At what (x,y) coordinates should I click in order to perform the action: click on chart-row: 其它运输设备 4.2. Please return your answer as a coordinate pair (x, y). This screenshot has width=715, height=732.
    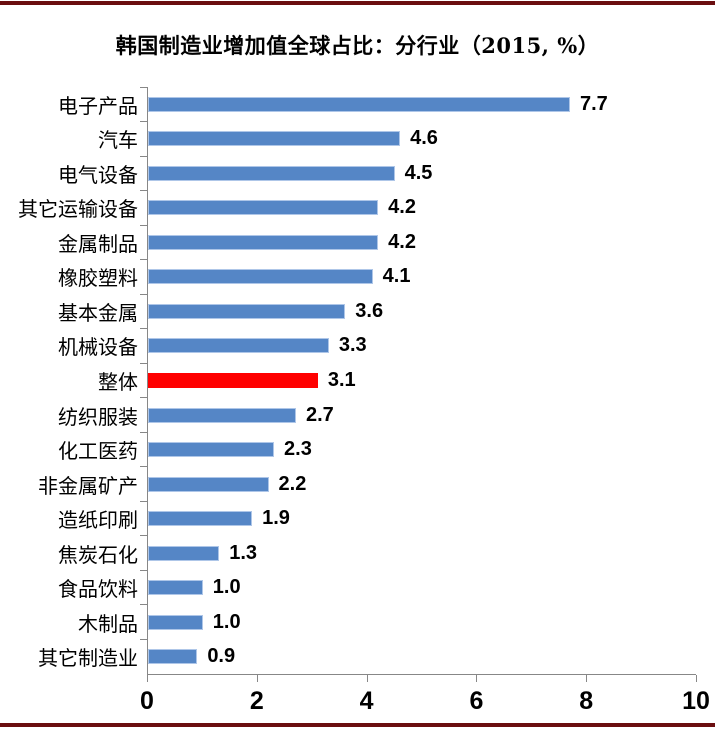
    Looking at the image, I should click on (348, 208).